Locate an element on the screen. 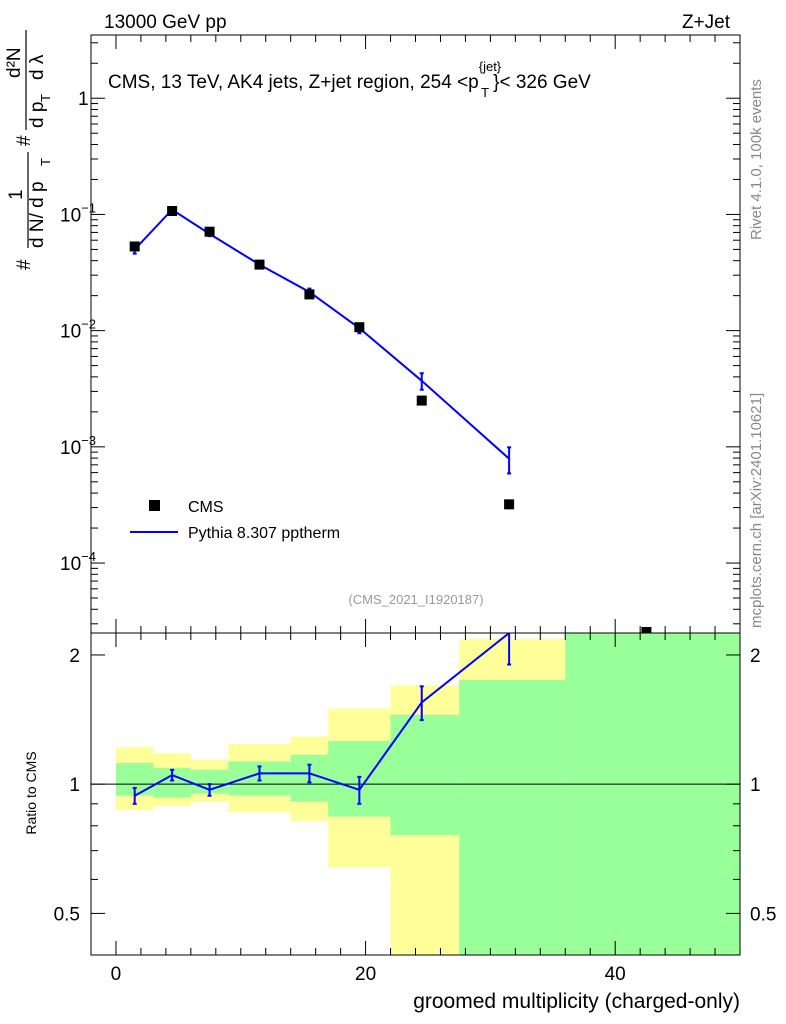 This screenshot has width=786, height=1024. ratio-y-tick-label-right: 0.5 is located at coordinates (763, 914).